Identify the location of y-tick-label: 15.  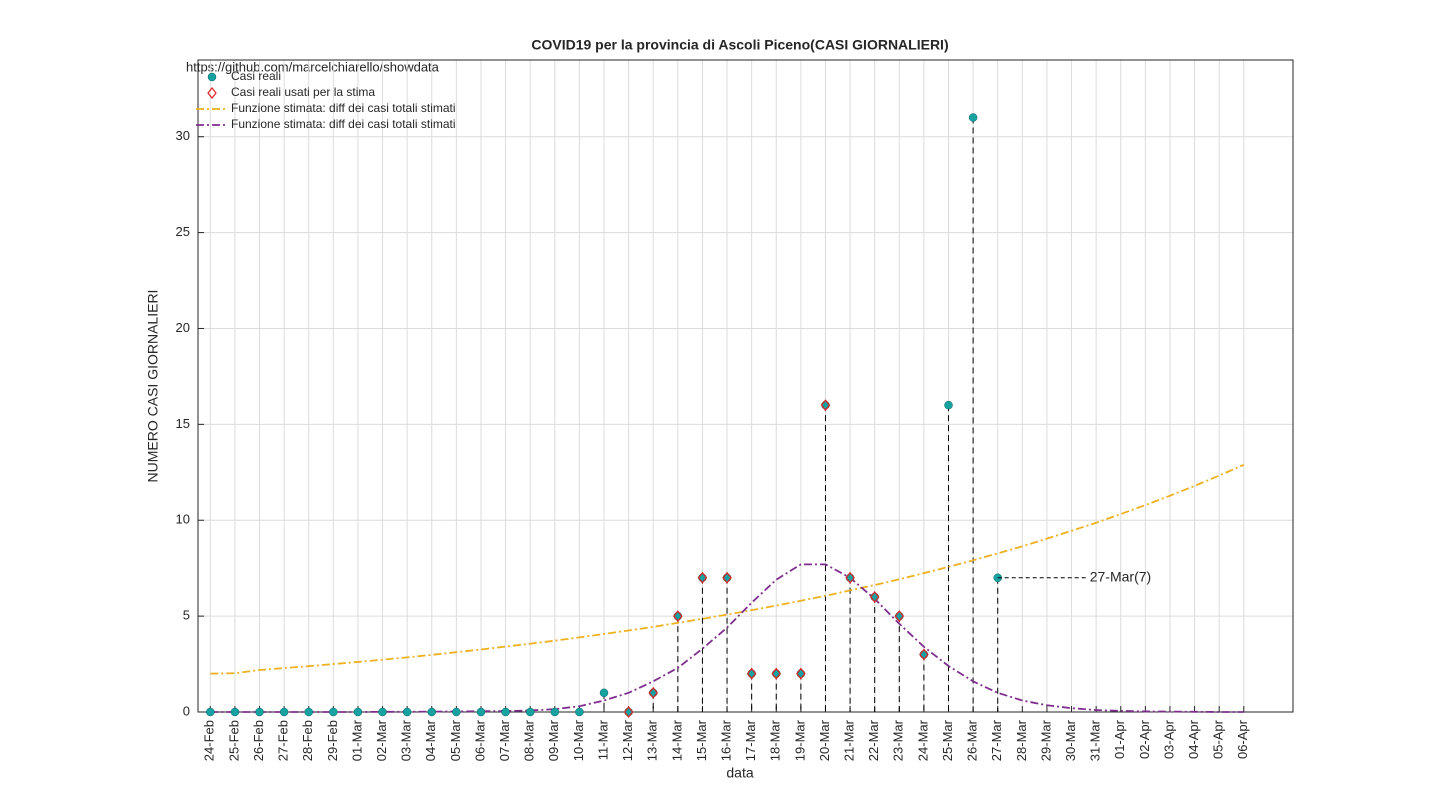
(183, 423).